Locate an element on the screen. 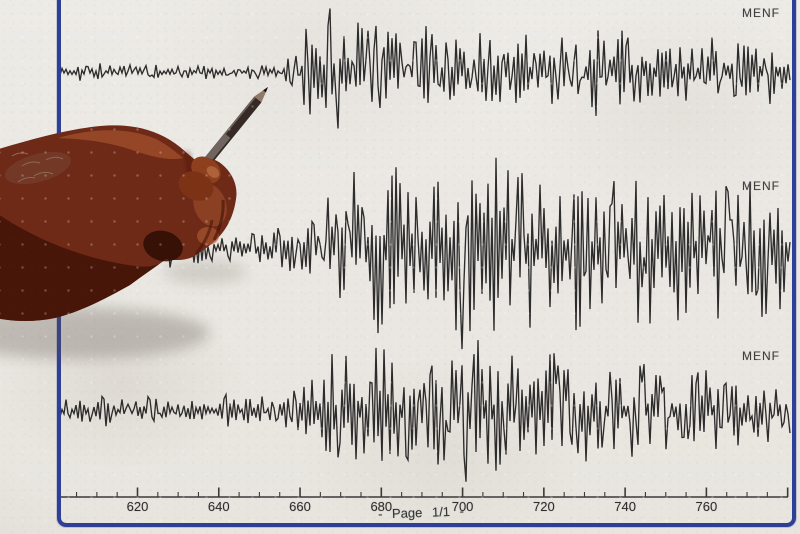 The width and height of the screenshot is (800, 534). axis-tick-label: 660 is located at coordinates (300, 506).